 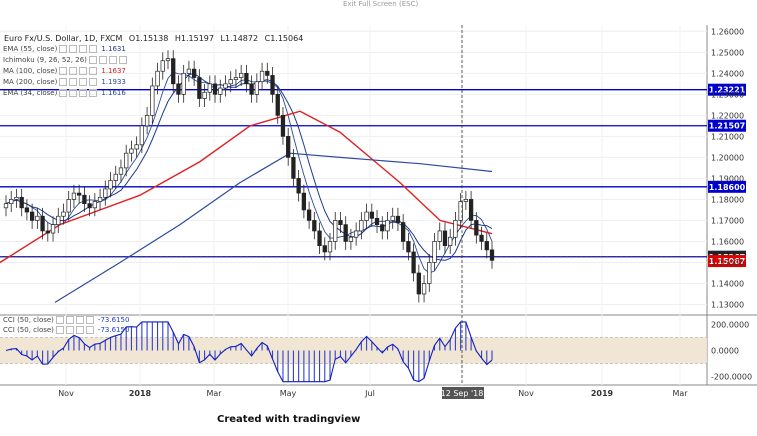 I want to click on price-tick-label: 1.24000, so click(x=727, y=73).